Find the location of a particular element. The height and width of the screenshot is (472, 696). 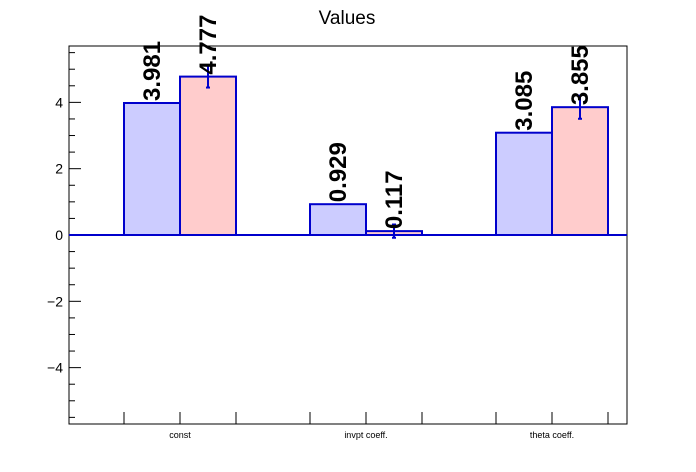

y-tick-label: −2 is located at coordinates (55, 301).